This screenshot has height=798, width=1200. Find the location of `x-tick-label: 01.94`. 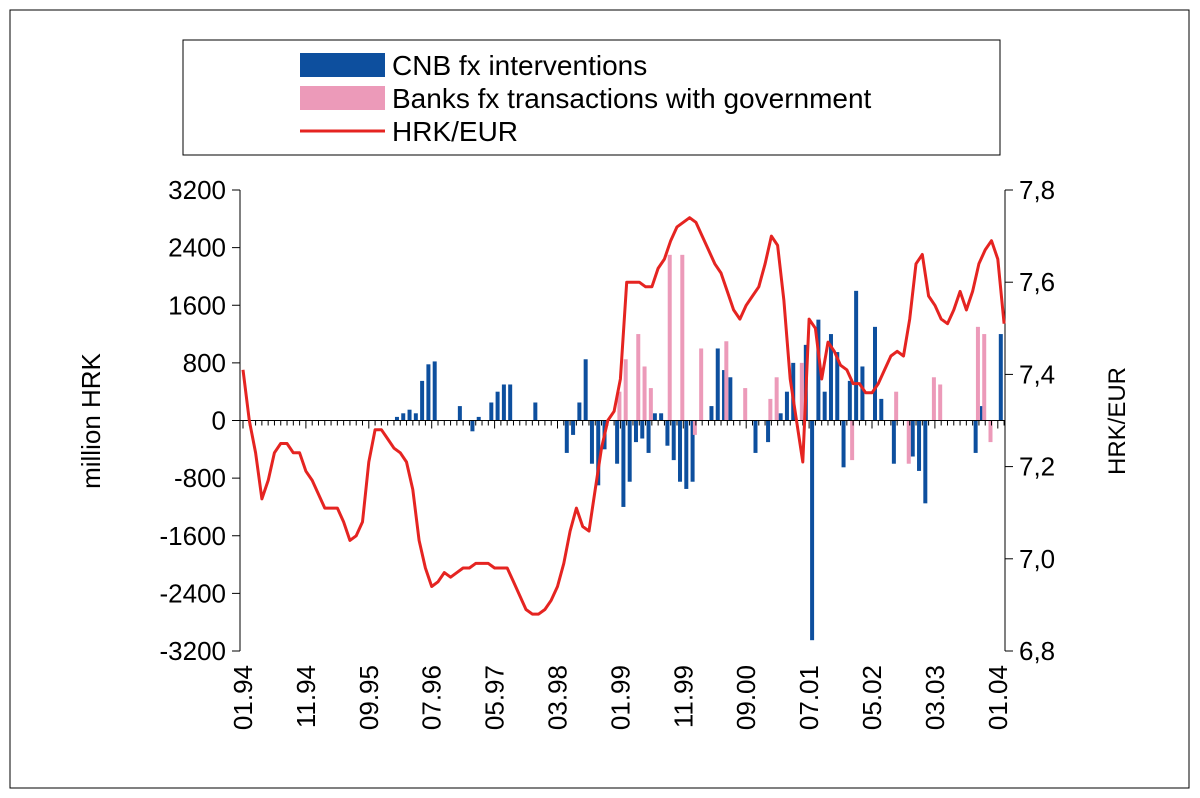

x-tick-label: 01.94 is located at coordinates (243, 697).